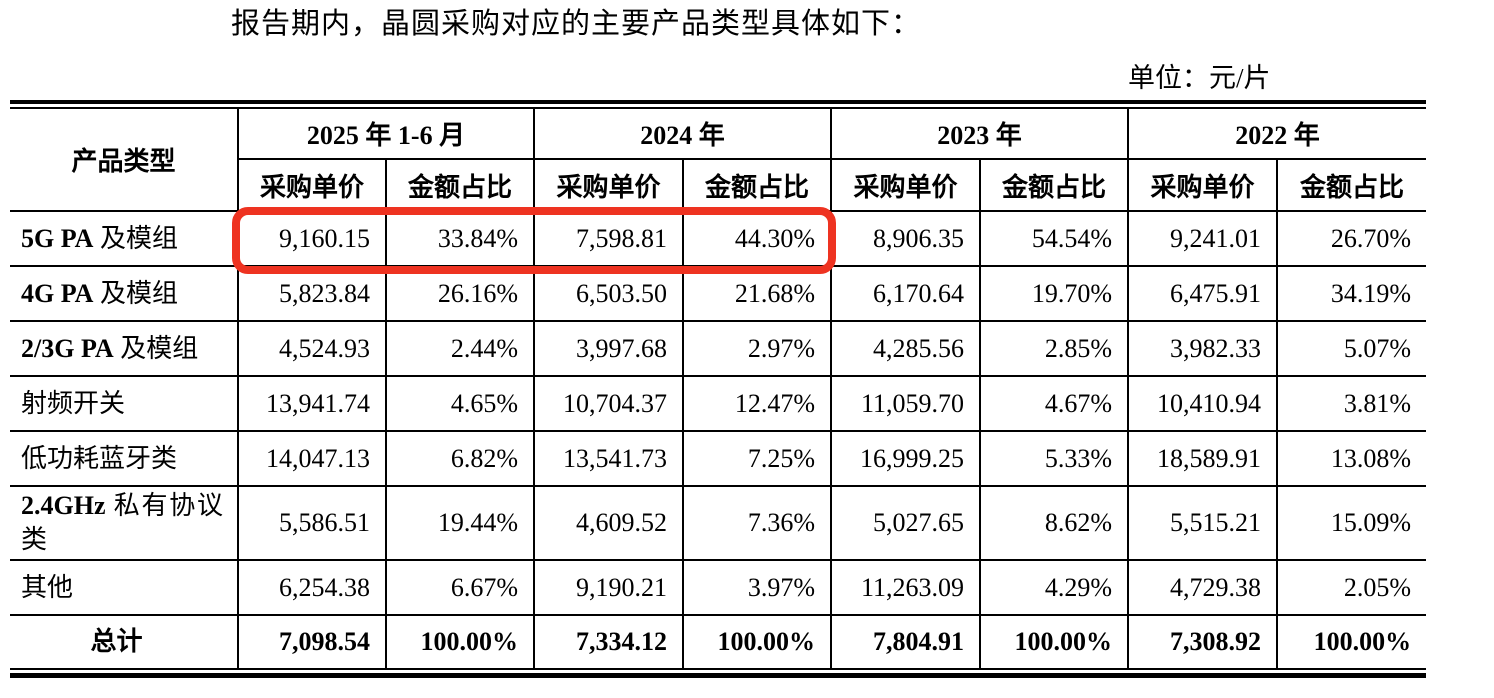  Describe the element at coordinates (718, 104) in the screenshot. I see `table-top-rule` at that location.